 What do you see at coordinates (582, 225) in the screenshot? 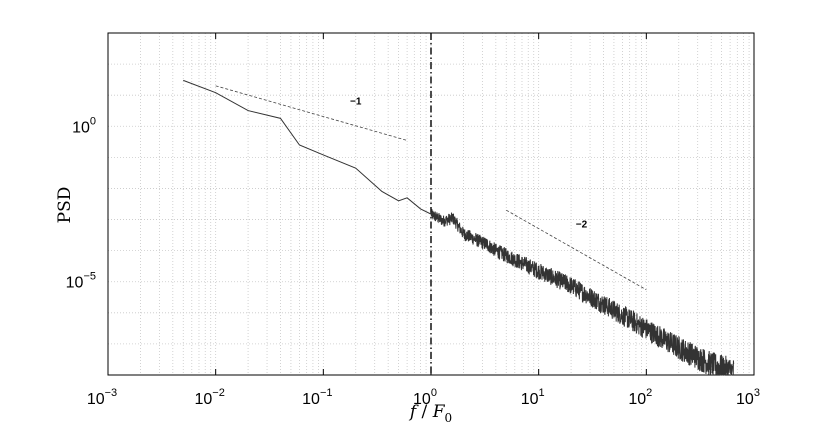
I see `slope-guide-label: −2` at bounding box center [582, 225].